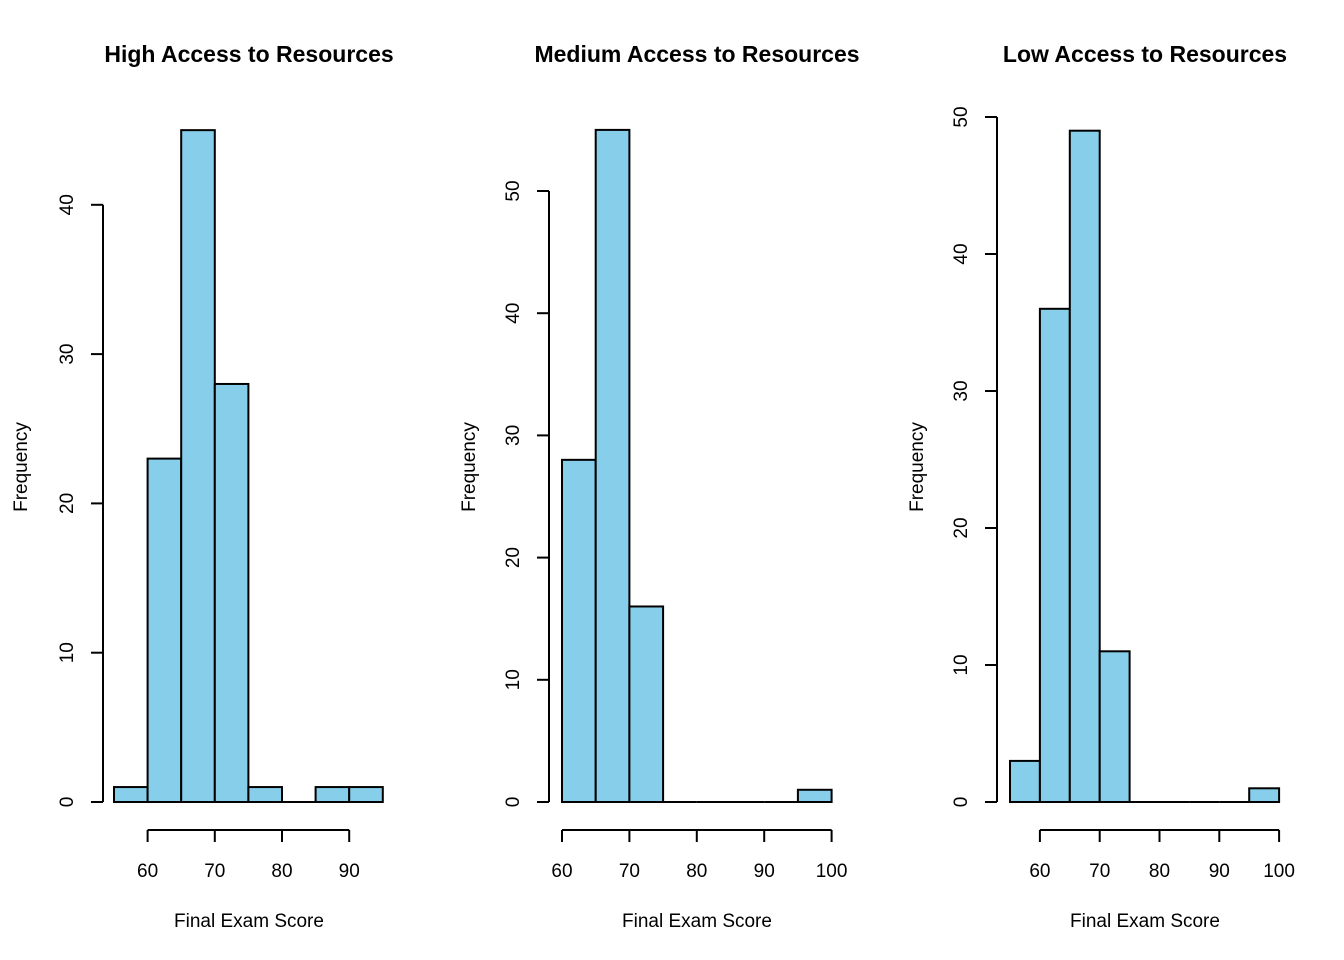 This screenshot has height=960, width=1344. I want to click on chart-title: High Access to Resources, so click(248, 54).